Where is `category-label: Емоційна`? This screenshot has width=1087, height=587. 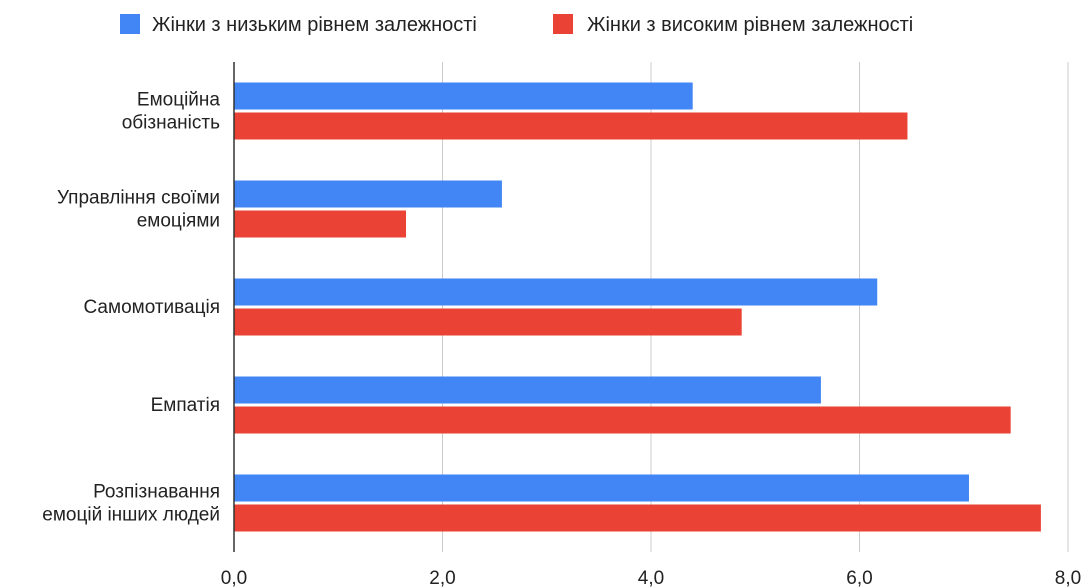 category-label: Емоційна is located at coordinates (179, 100).